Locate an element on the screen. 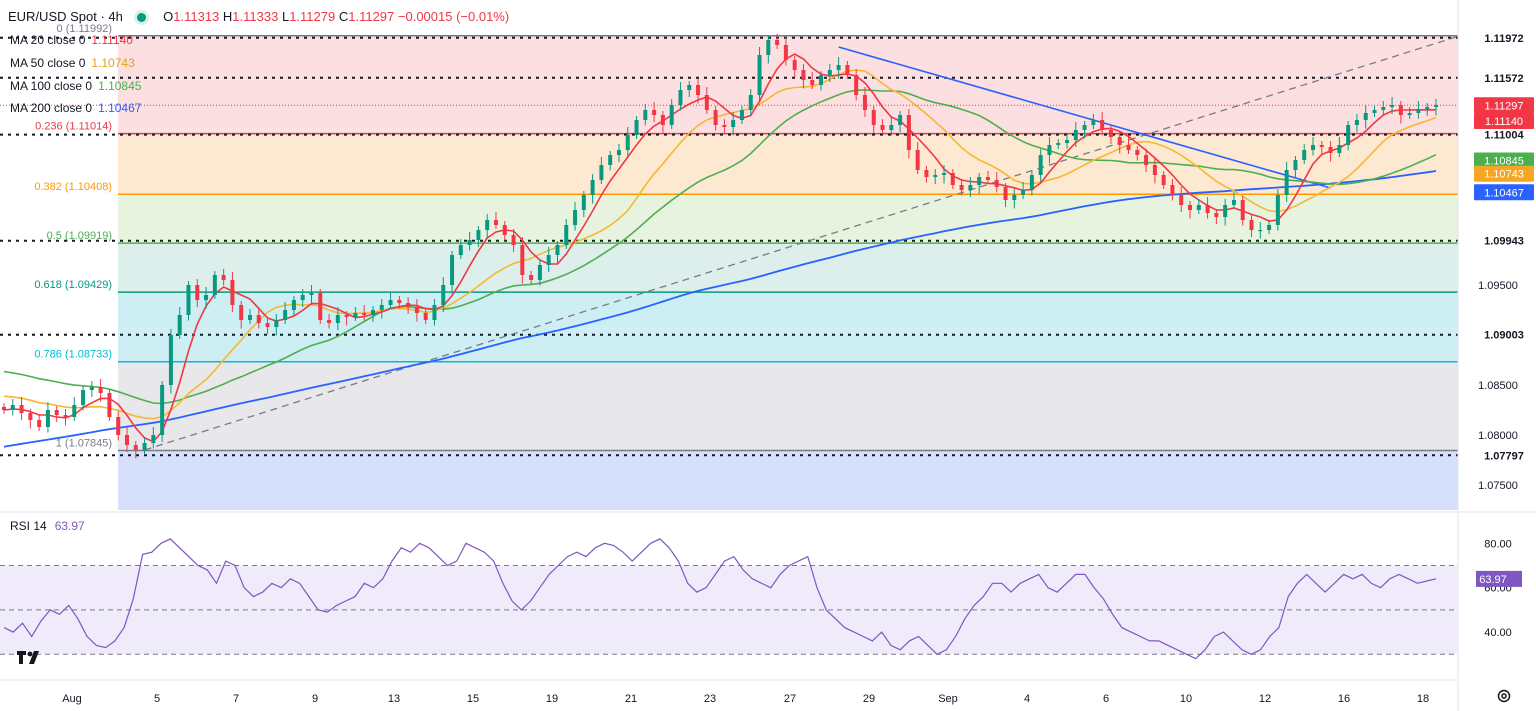  time-tick-label: Aug is located at coordinates (72, 699).